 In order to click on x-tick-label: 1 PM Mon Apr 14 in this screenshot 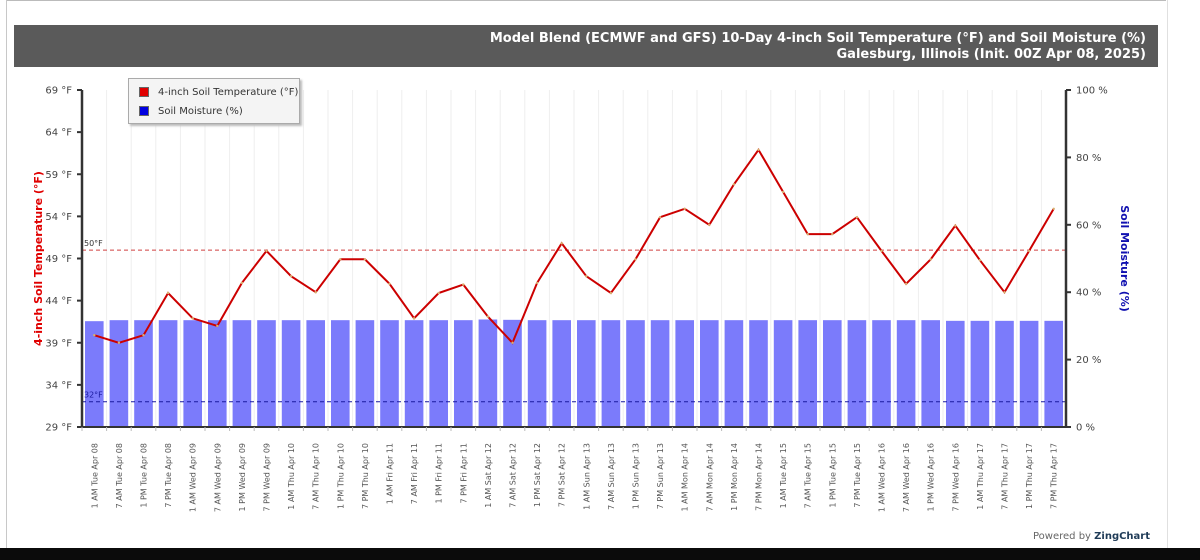, I will do `click(734, 477)`.